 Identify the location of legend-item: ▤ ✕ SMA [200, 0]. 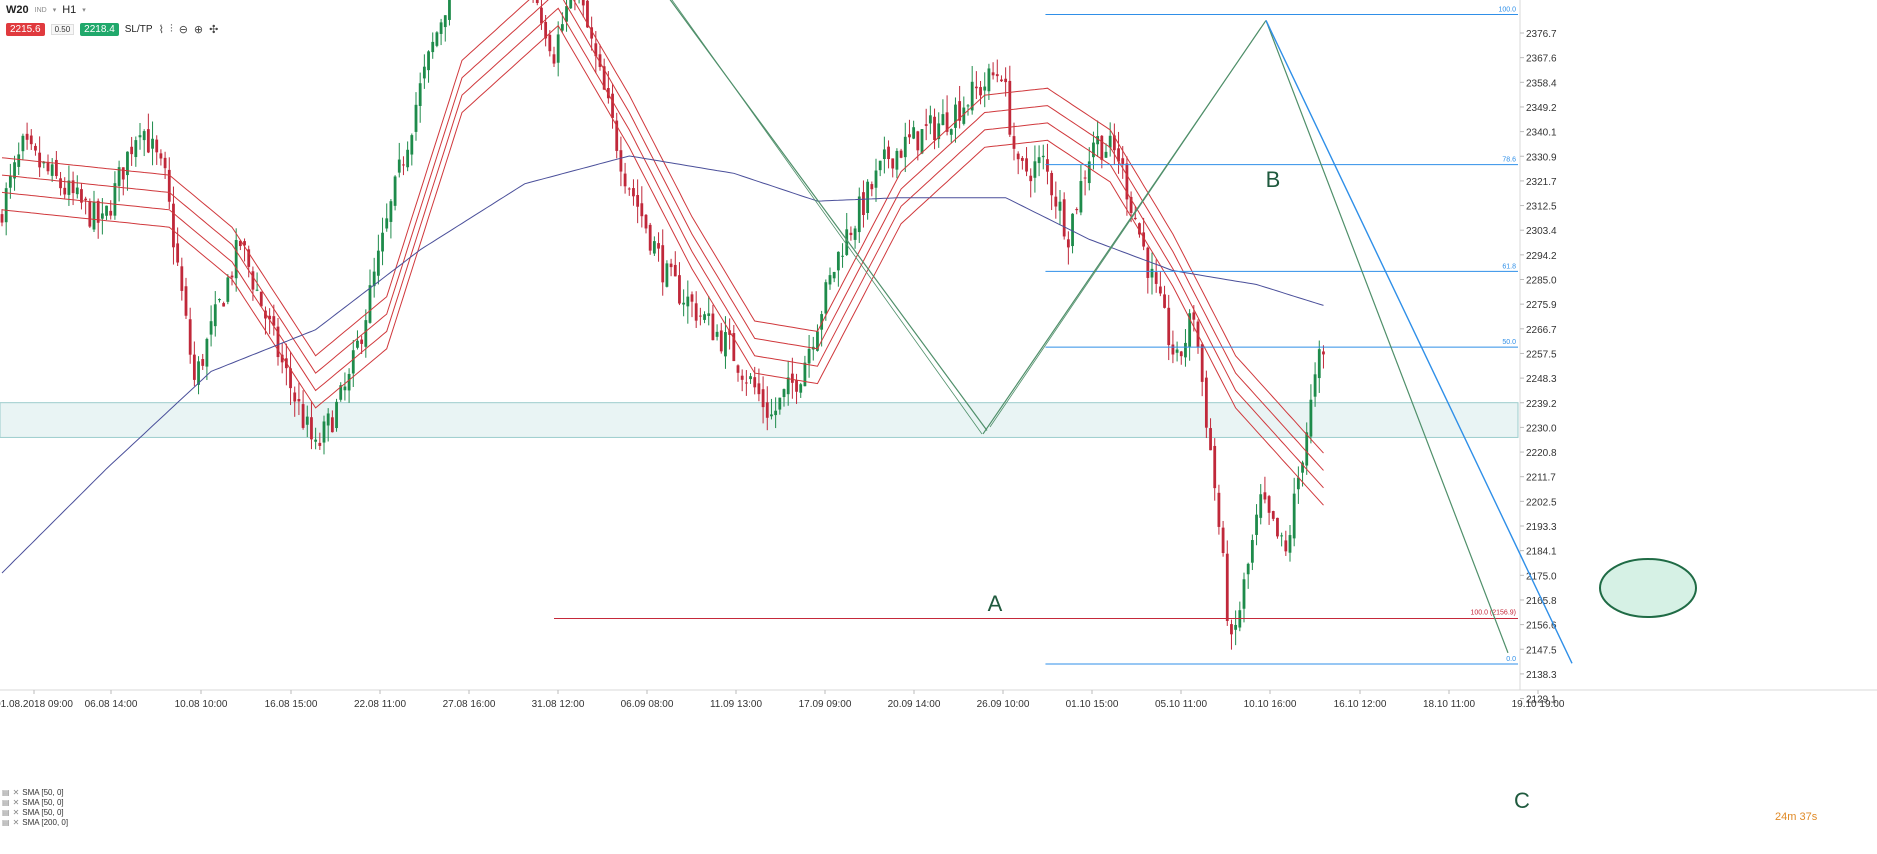
(35, 823).